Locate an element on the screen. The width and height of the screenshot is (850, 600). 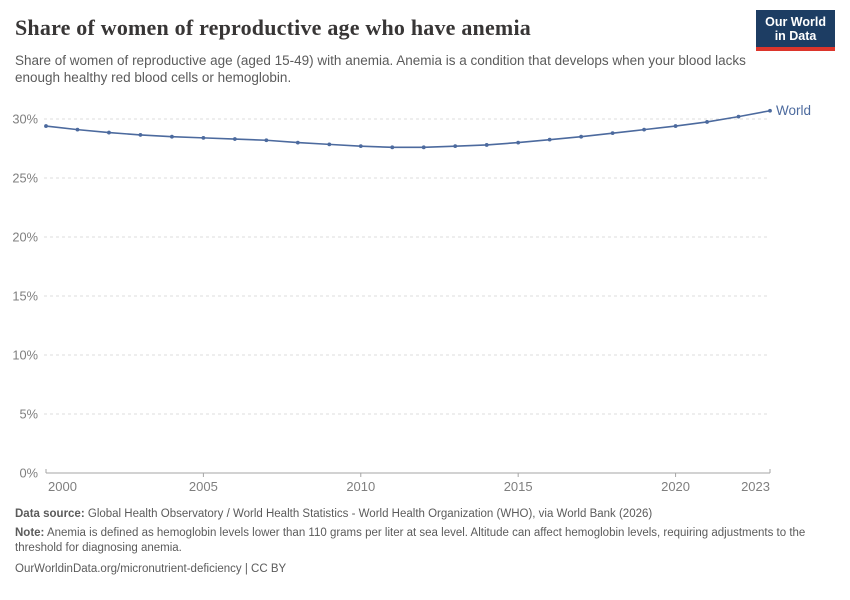
owid-logo: Our World in Data is located at coordinates (795, 30).